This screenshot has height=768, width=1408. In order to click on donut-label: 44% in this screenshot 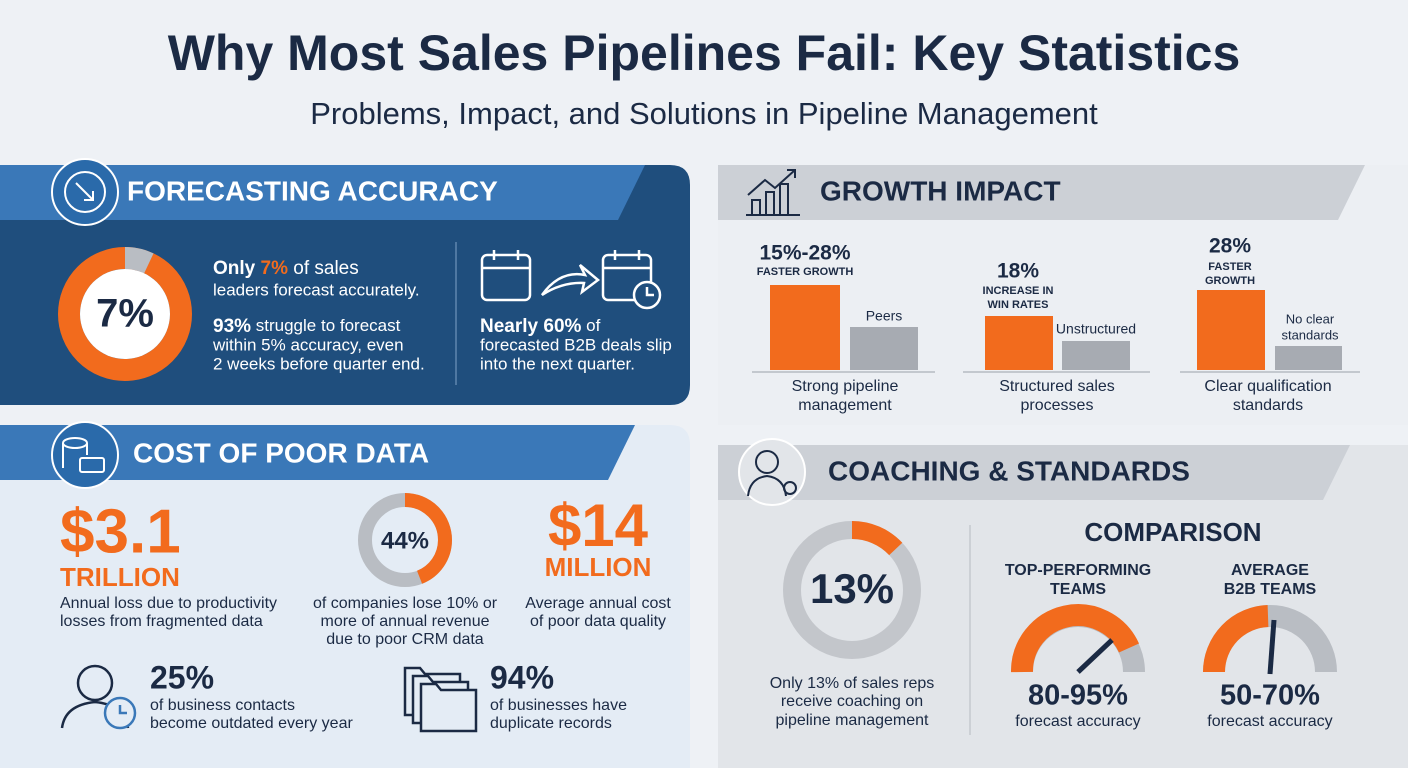, I will do `click(405, 540)`.